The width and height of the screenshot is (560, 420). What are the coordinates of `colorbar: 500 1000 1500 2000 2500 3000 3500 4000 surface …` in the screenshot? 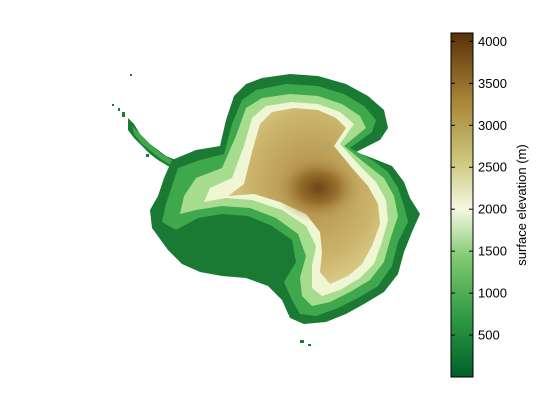 It's located at (489, 205).